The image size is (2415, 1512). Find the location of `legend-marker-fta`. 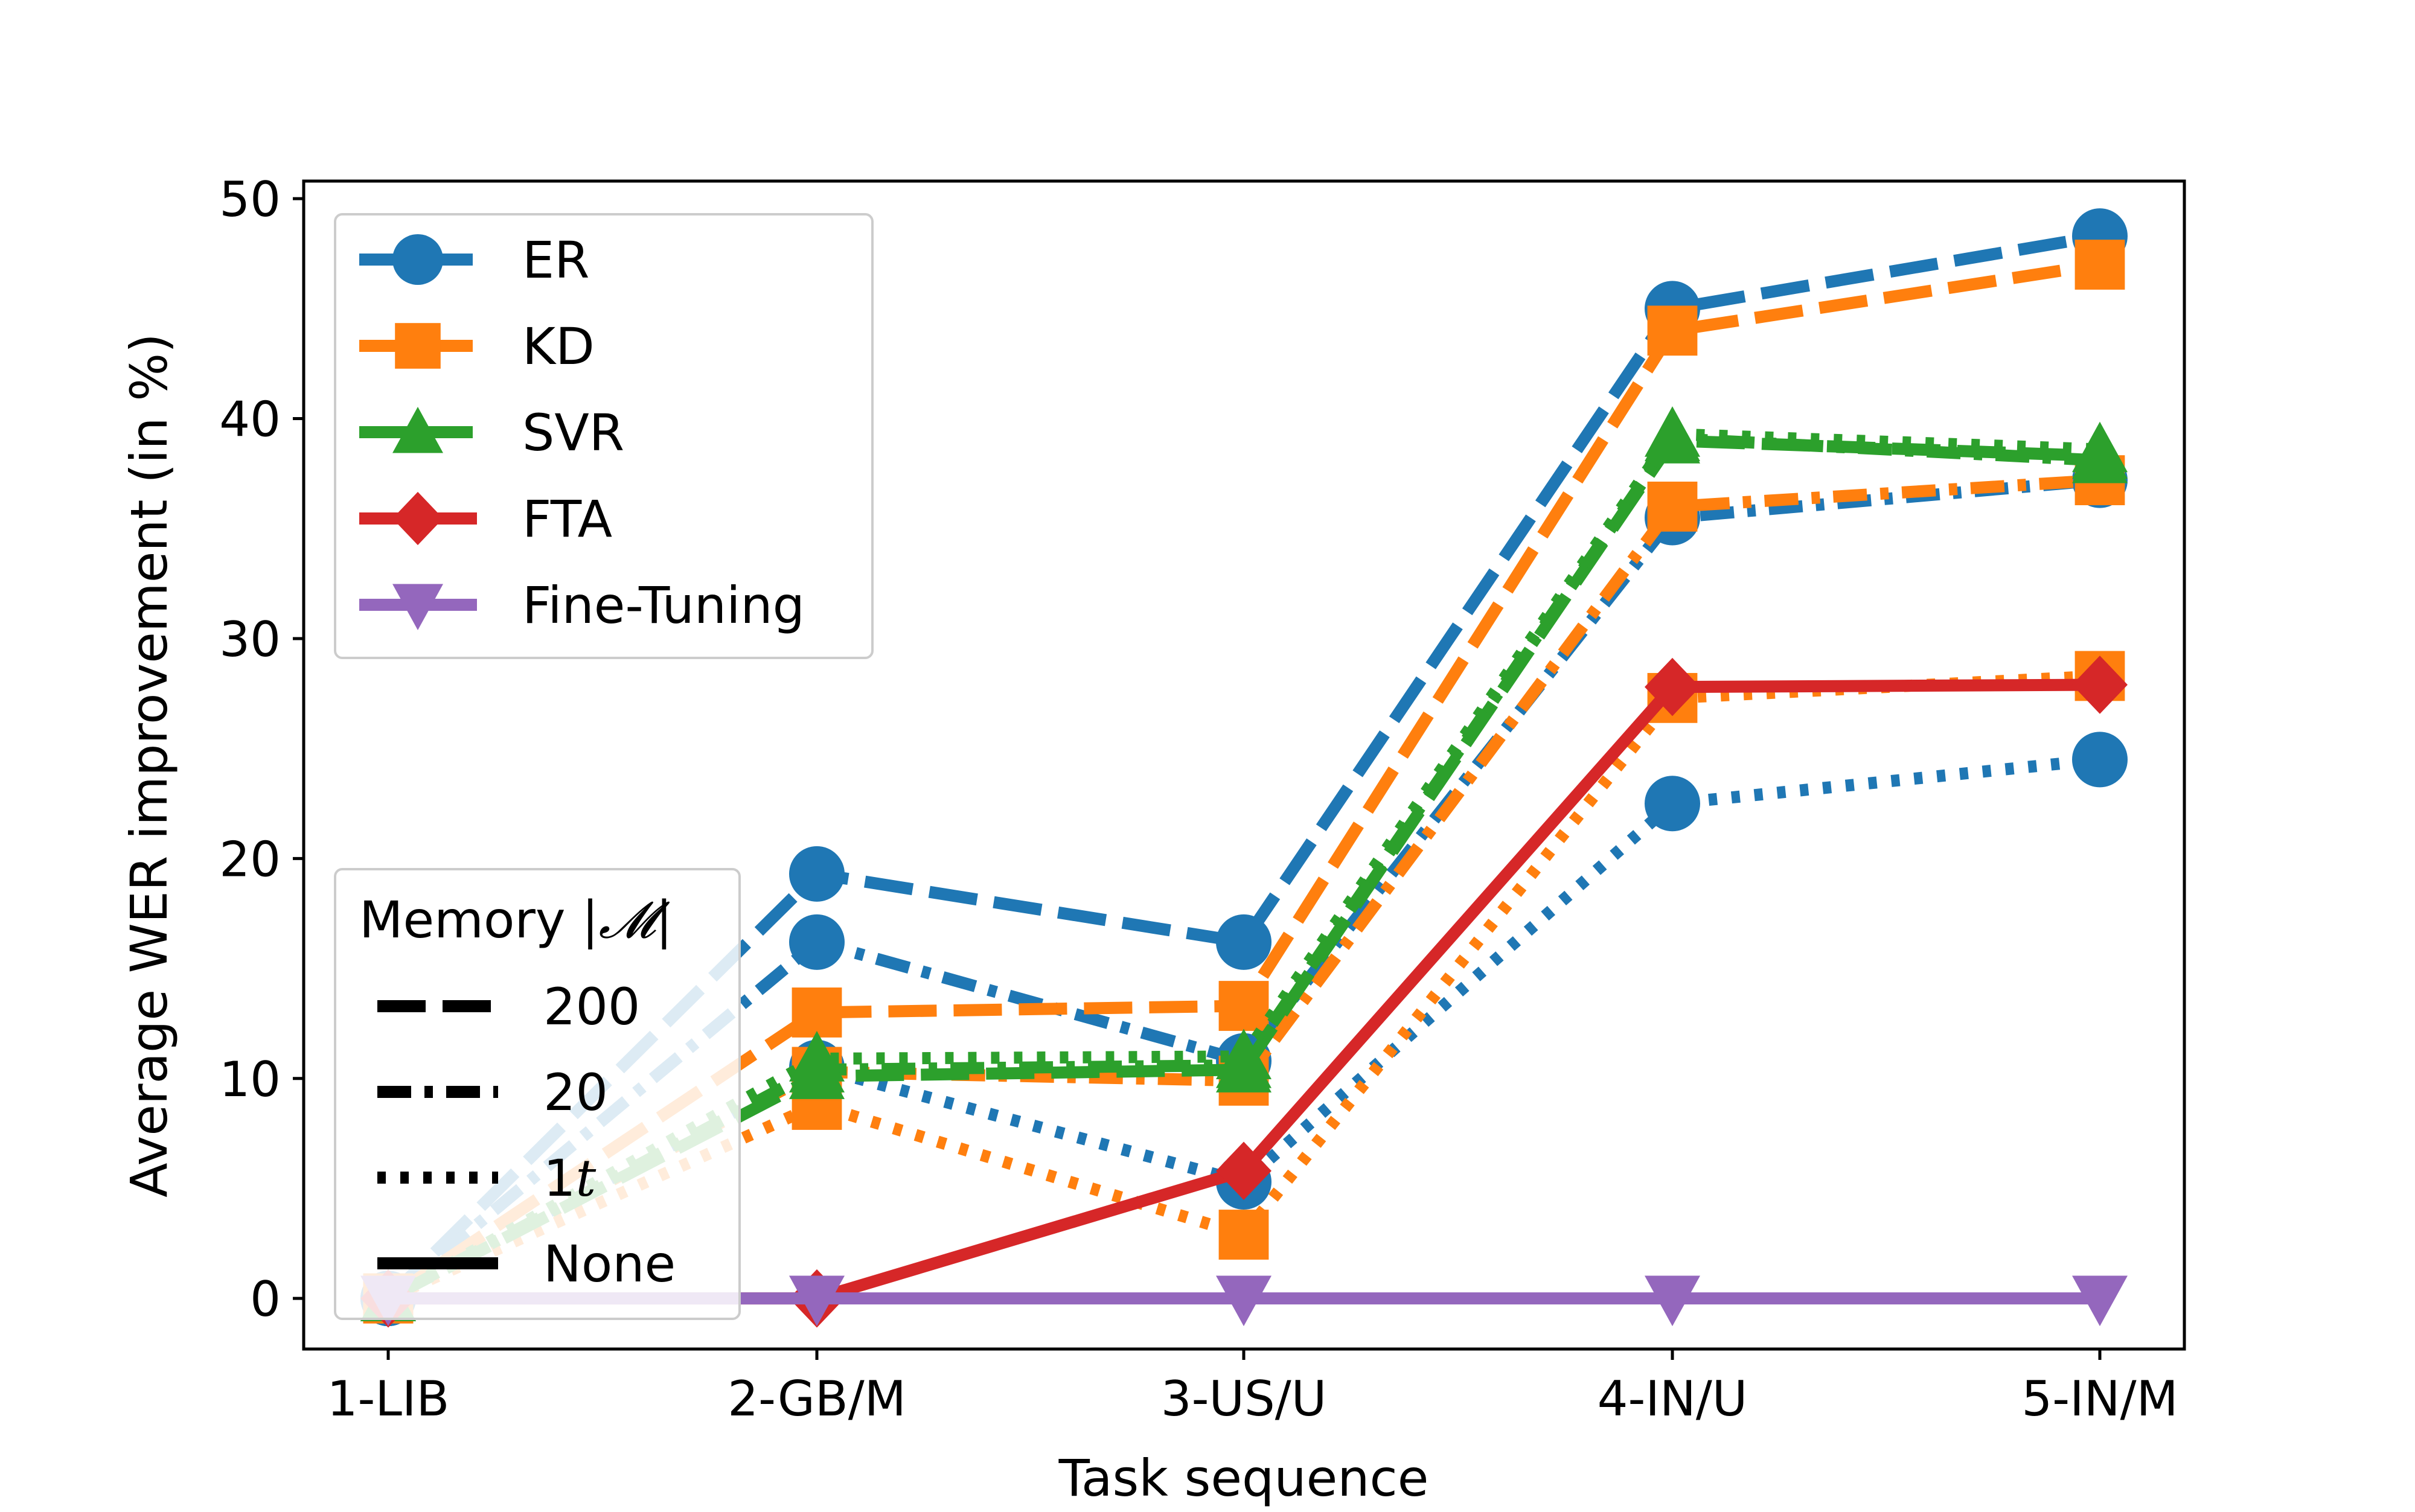

legend-marker-fta is located at coordinates (418, 518).